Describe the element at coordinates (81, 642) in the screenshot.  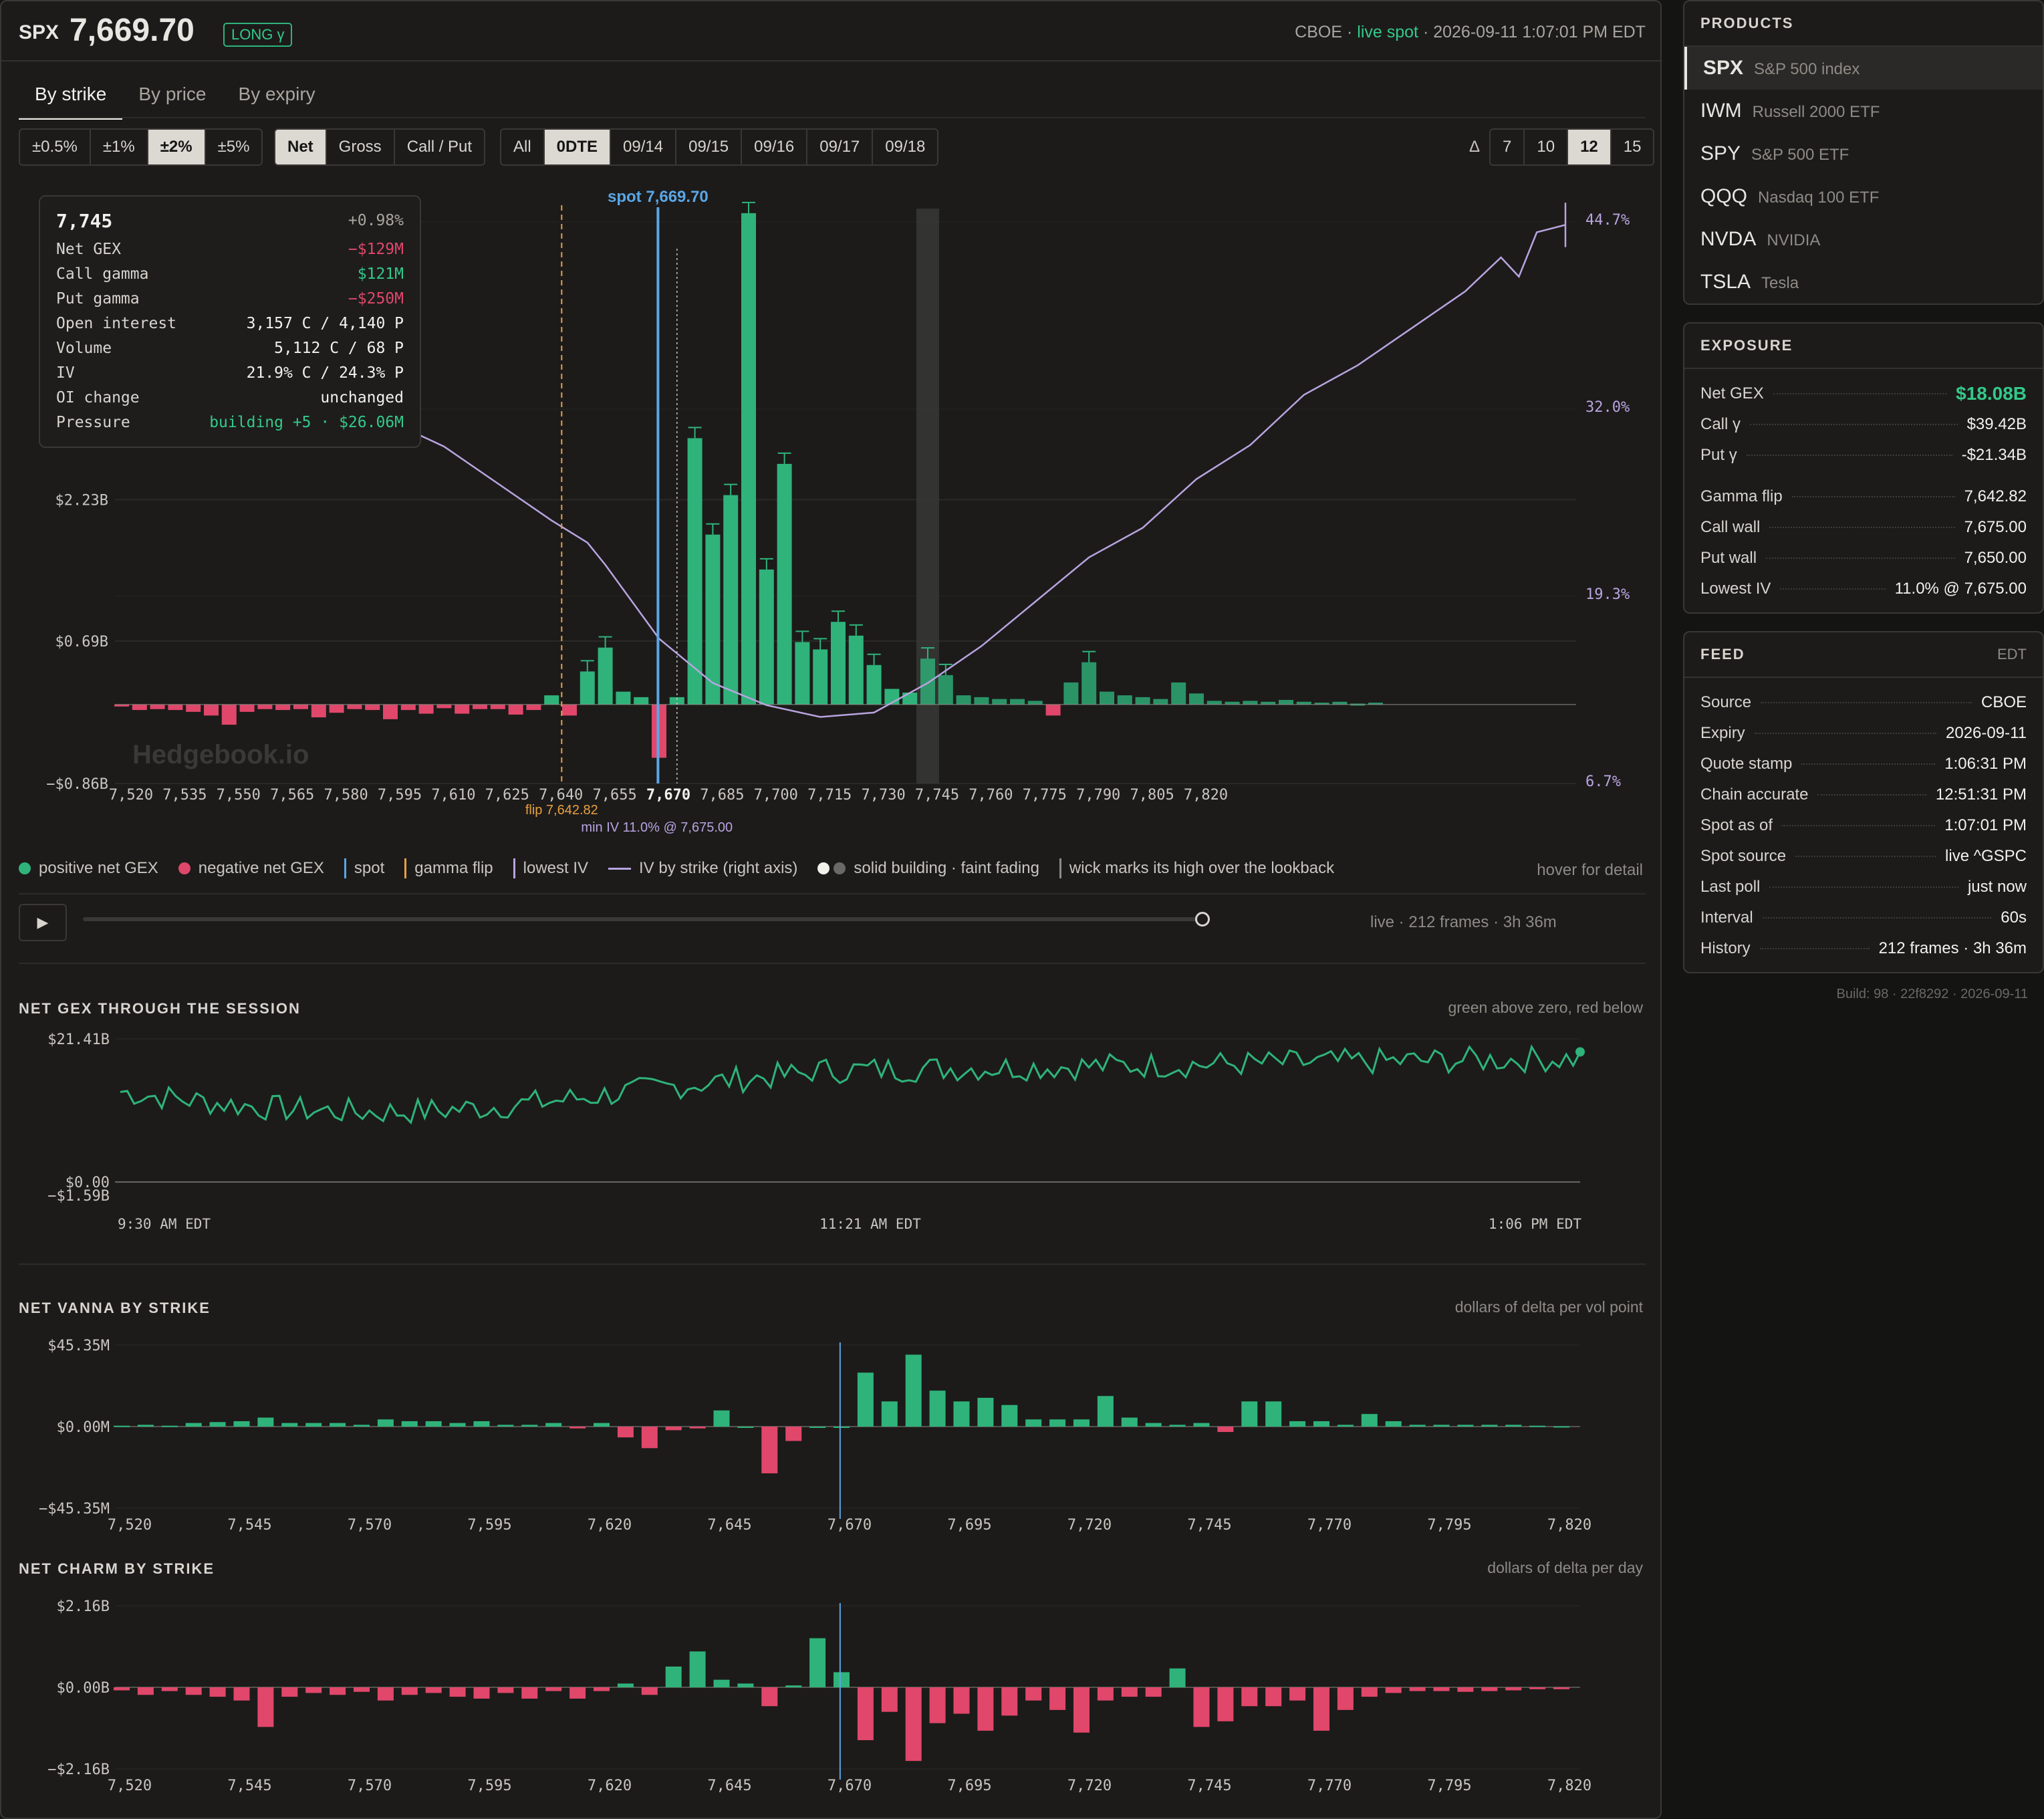
I see `y-tick: $0.69B` at that location.